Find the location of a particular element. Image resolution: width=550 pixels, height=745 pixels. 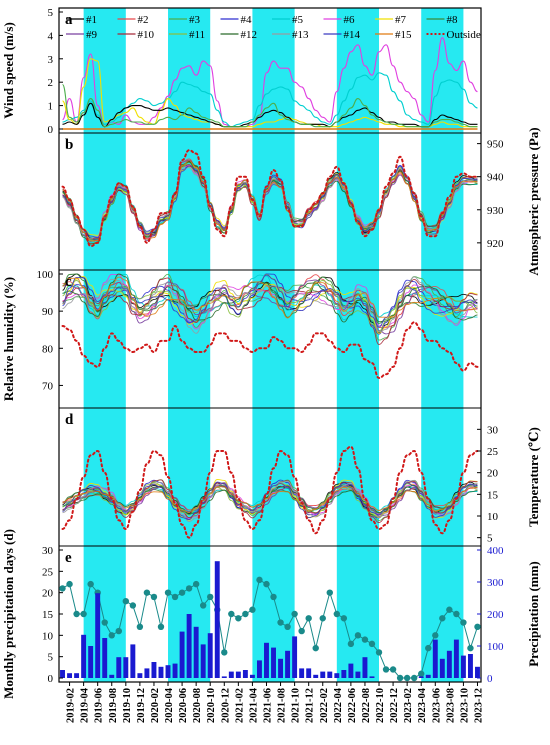

x-tick-label: 2022-04 is located at coordinates (338, 705).